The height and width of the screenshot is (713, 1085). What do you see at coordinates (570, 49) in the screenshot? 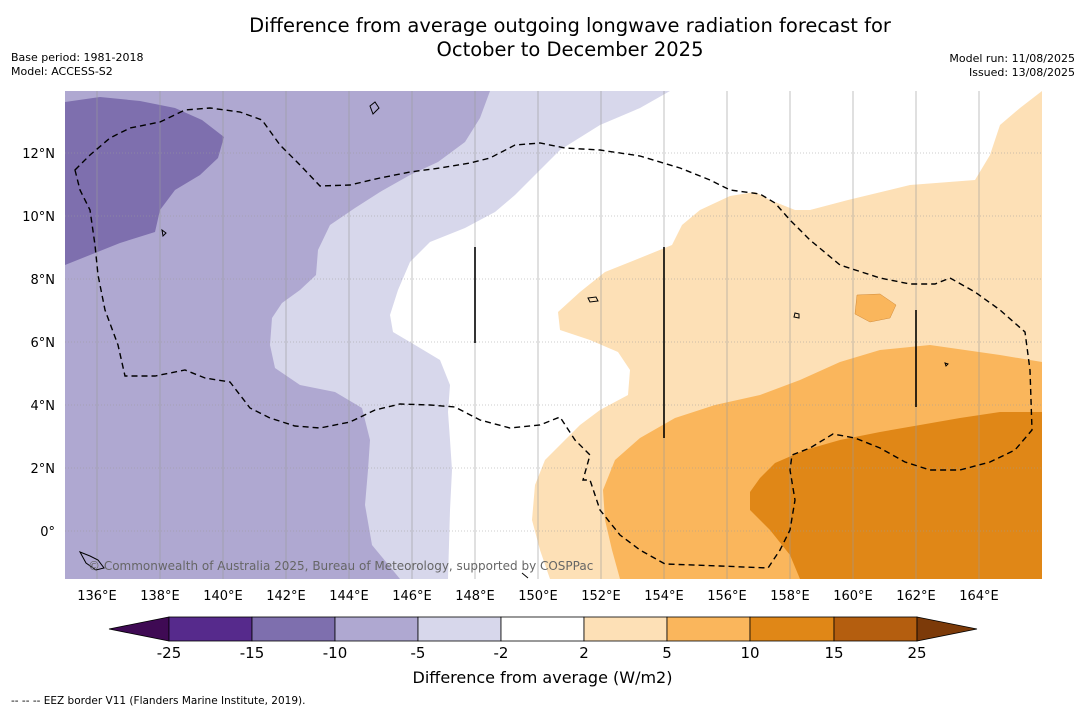
I see `title-line-2: October to December 2025` at bounding box center [570, 49].